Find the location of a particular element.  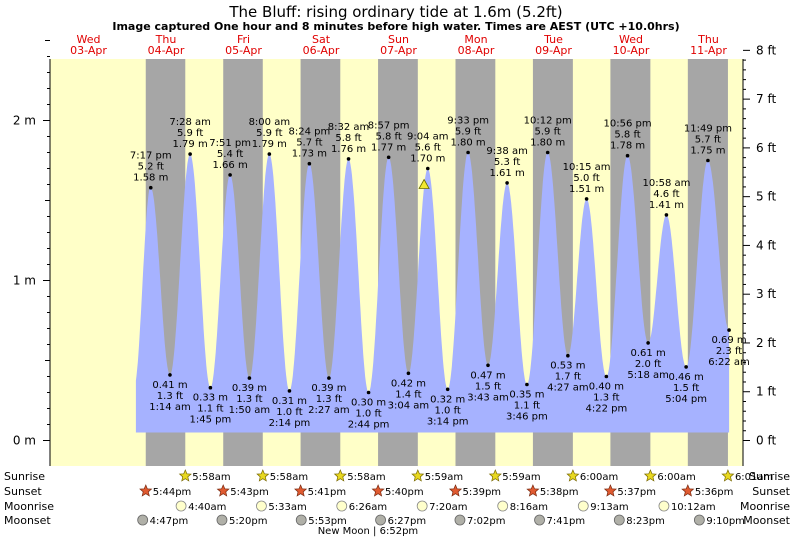

tide-time-label: 5:04 pm is located at coordinates (686, 399).